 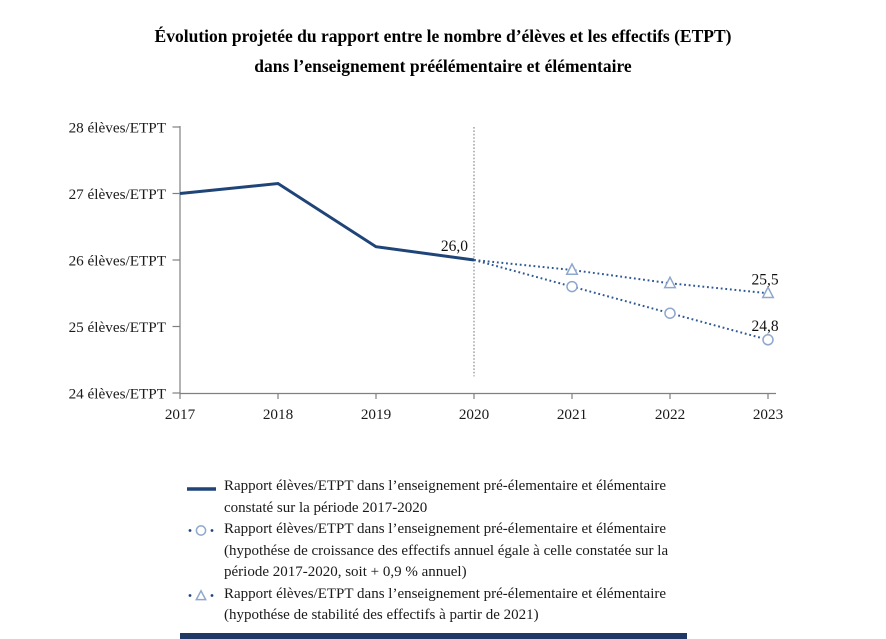 What do you see at coordinates (621, 277) in the screenshot?
I see `series-hypothese-stabilite-effectifs-line` at bounding box center [621, 277].